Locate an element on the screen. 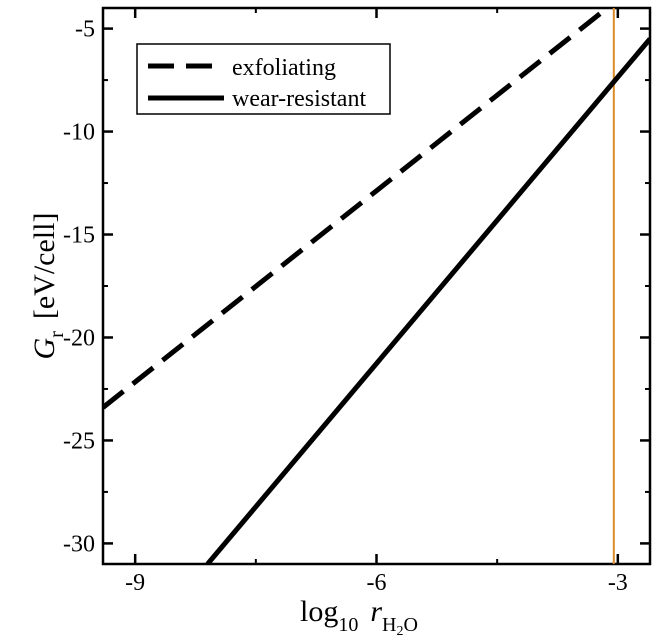 The height and width of the screenshot is (643, 655). x-label-main: log is located at coordinates (319, 611).